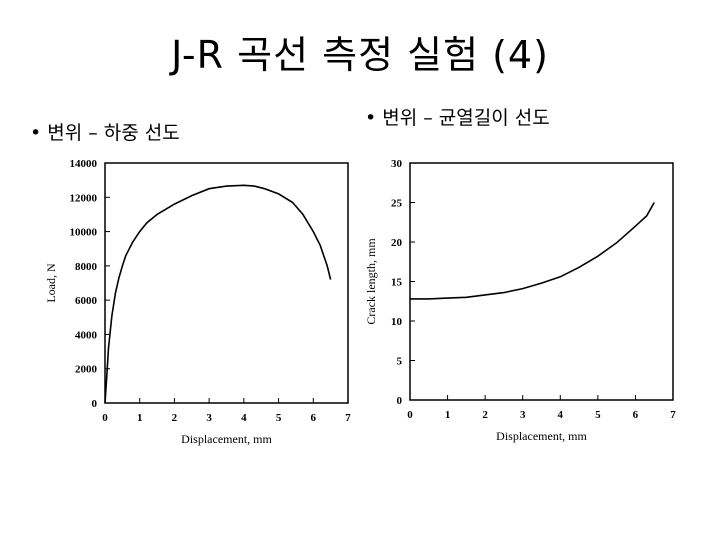 This screenshot has width=720, height=540. I want to click on crack-y-tick-label: 25, so click(397, 204).